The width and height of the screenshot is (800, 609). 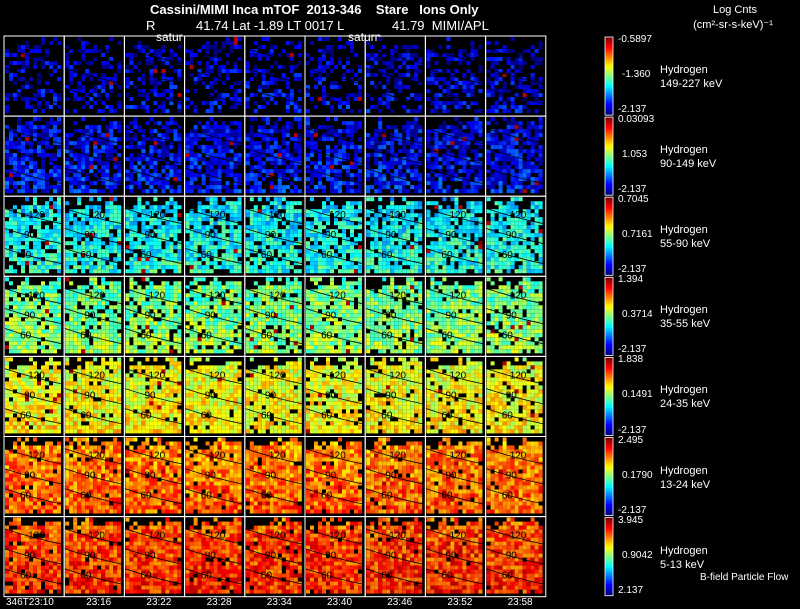 I want to click on colorbar-mid-label: 0.9042, so click(x=637, y=555).